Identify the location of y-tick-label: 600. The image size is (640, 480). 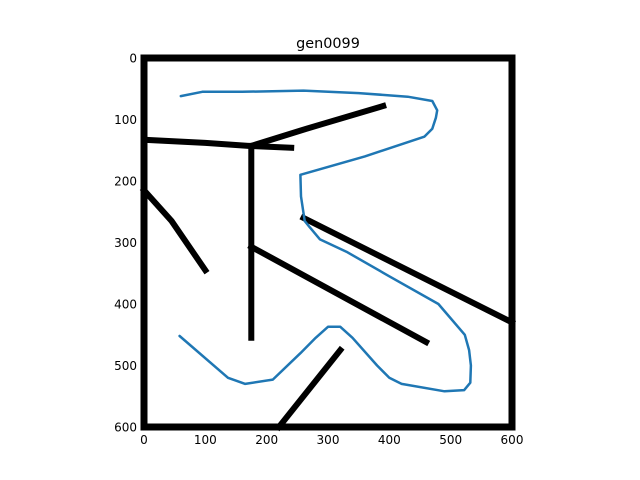
(125, 427).